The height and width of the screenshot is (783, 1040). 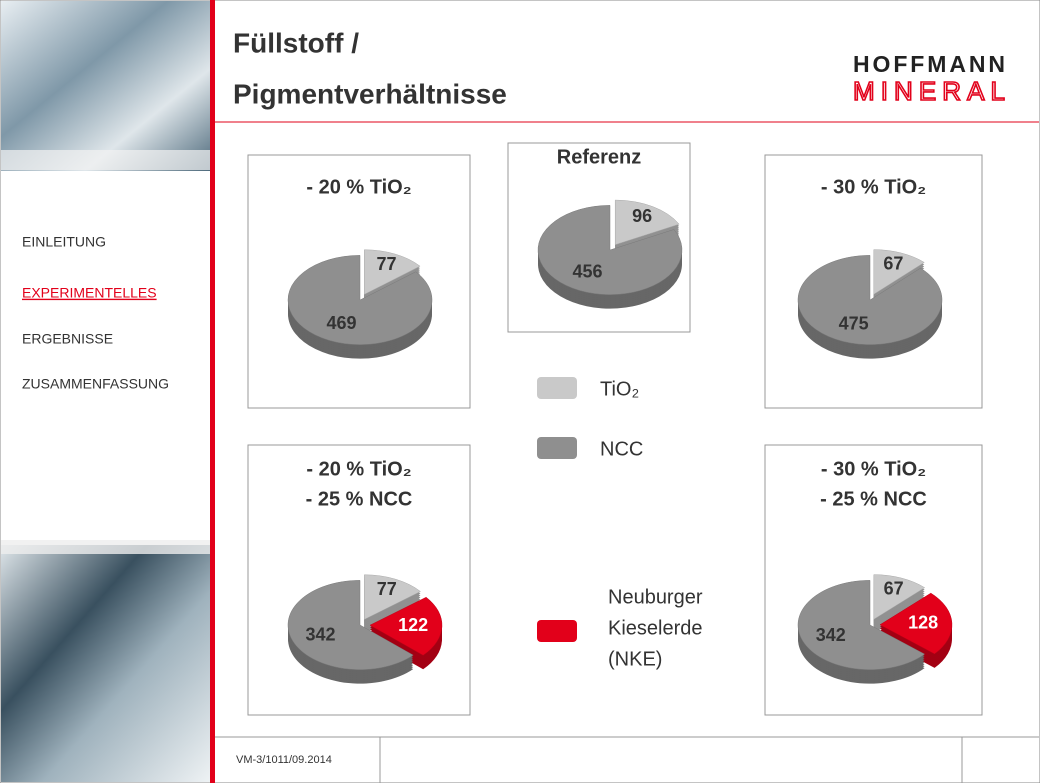 What do you see at coordinates (588, 272) in the screenshot?
I see `slice-label: 456` at bounding box center [588, 272].